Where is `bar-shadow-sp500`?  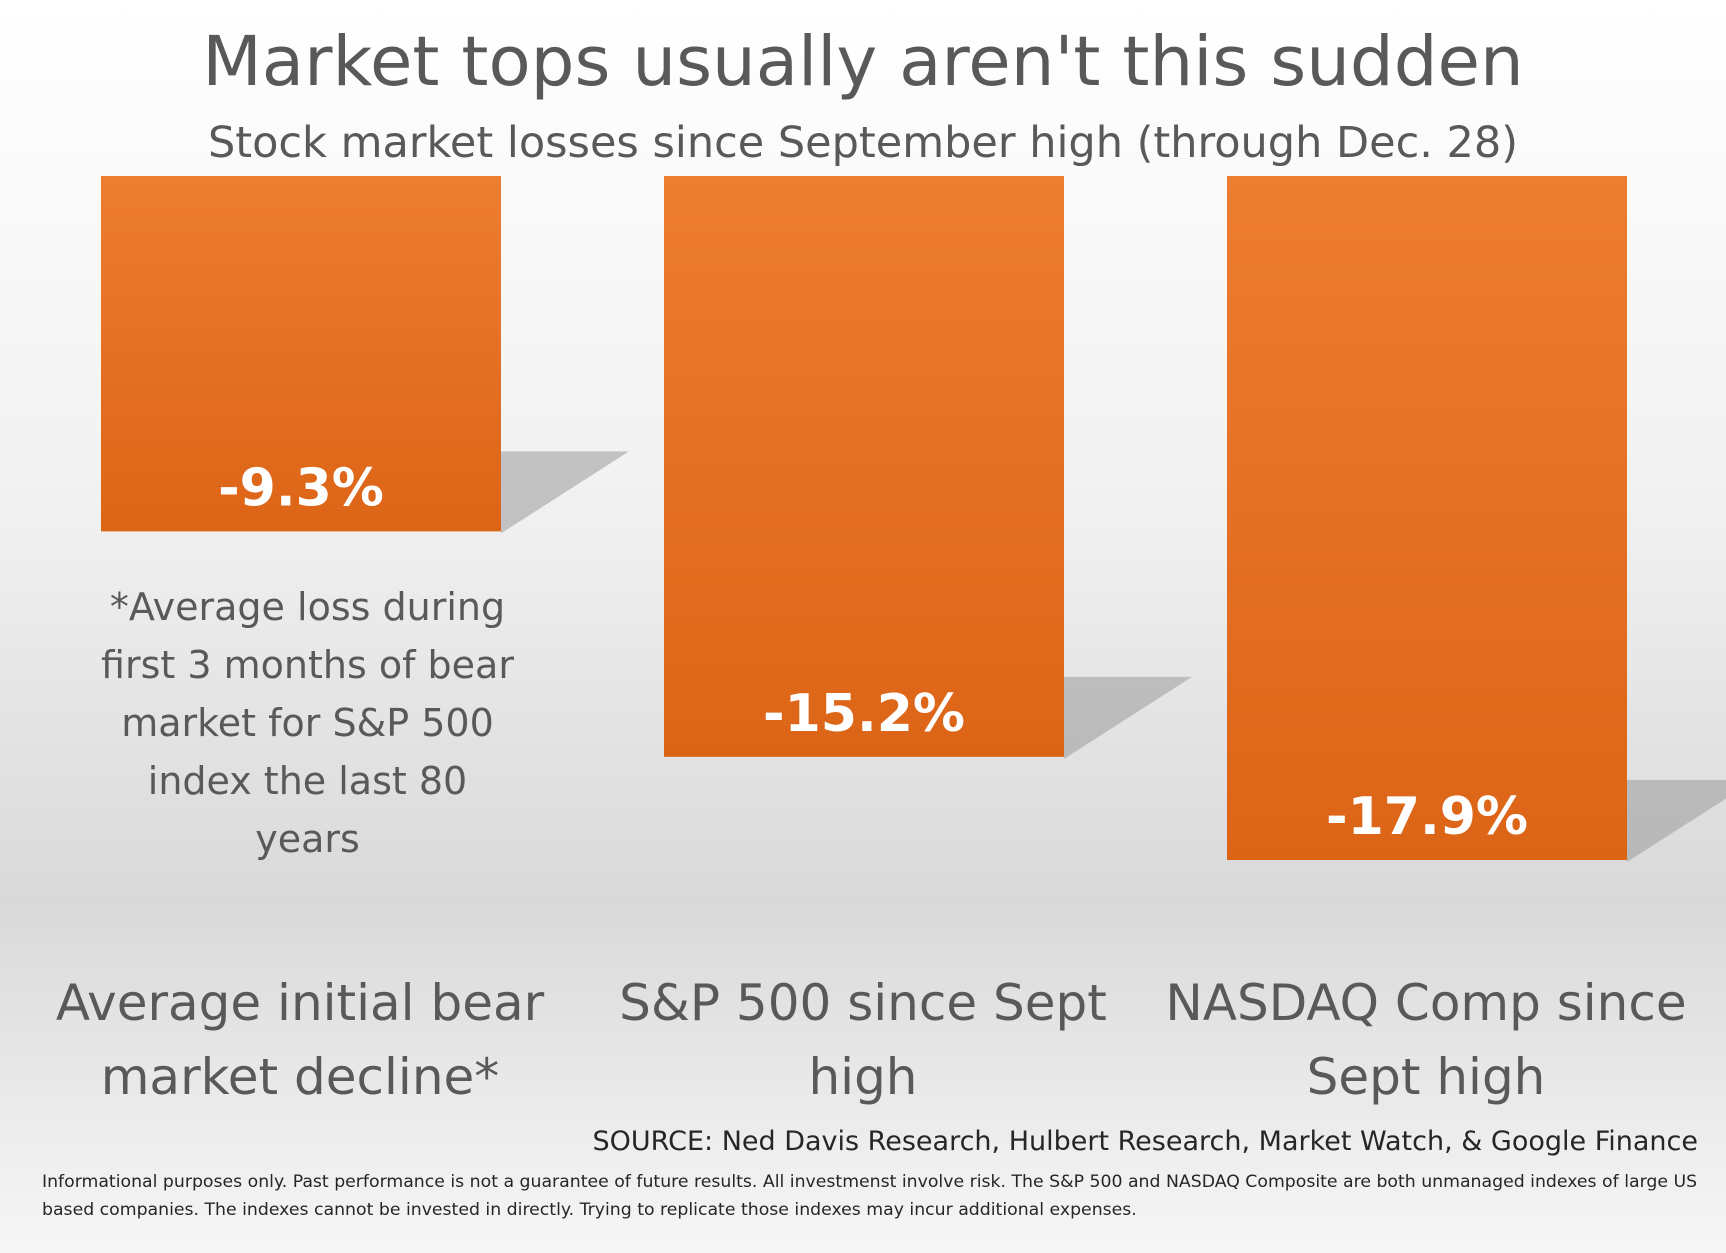
bar-shadow-sp500 is located at coordinates (1128, 717).